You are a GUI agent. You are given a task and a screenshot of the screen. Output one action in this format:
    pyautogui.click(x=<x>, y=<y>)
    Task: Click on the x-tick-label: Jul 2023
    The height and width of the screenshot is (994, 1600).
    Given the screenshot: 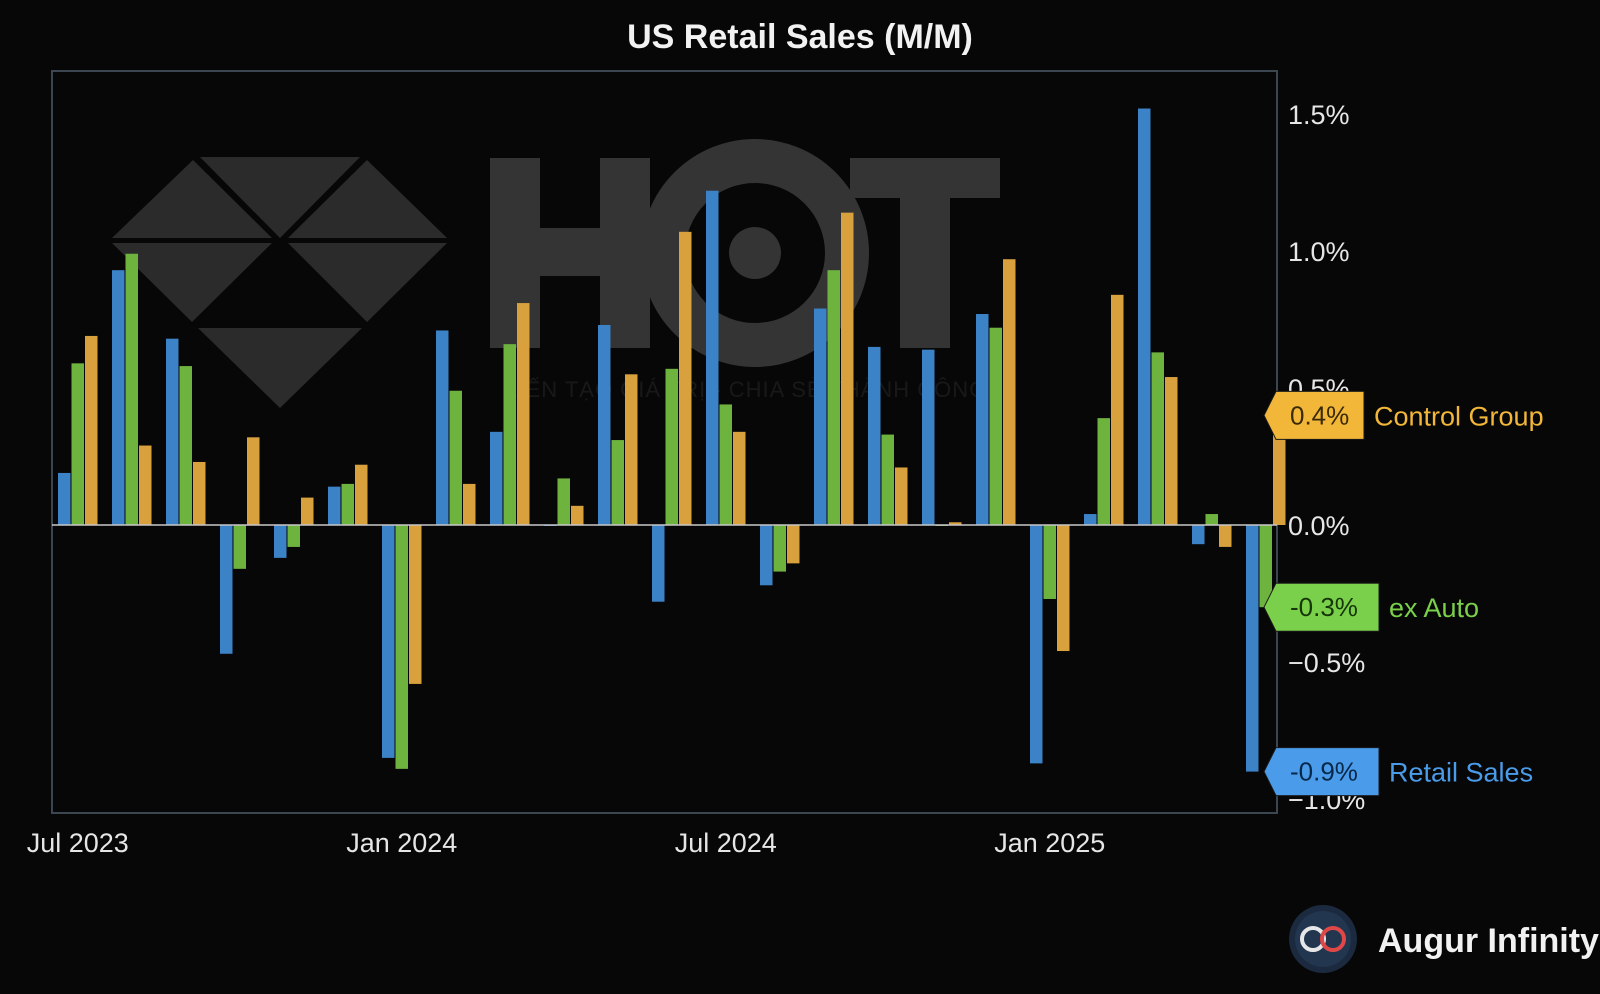 What is the action you would take?
    pyautogui.click(x=78, y=843)
    